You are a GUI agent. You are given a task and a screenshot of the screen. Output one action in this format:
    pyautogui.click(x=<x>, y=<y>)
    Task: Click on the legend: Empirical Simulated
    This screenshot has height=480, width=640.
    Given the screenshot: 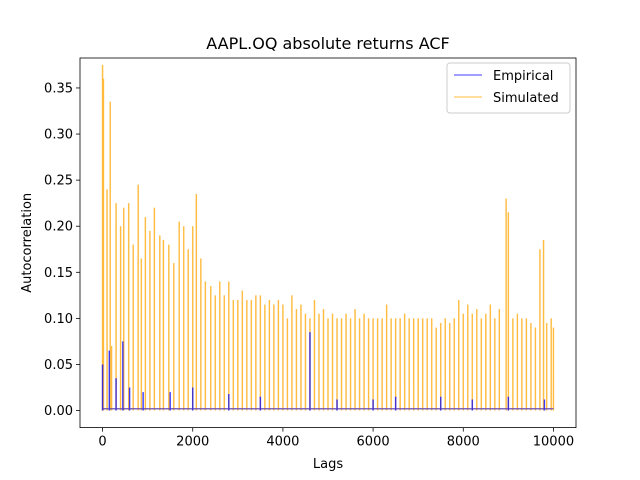 What is the action you would take?
    pyautogui.click(x=508, y=88)
    